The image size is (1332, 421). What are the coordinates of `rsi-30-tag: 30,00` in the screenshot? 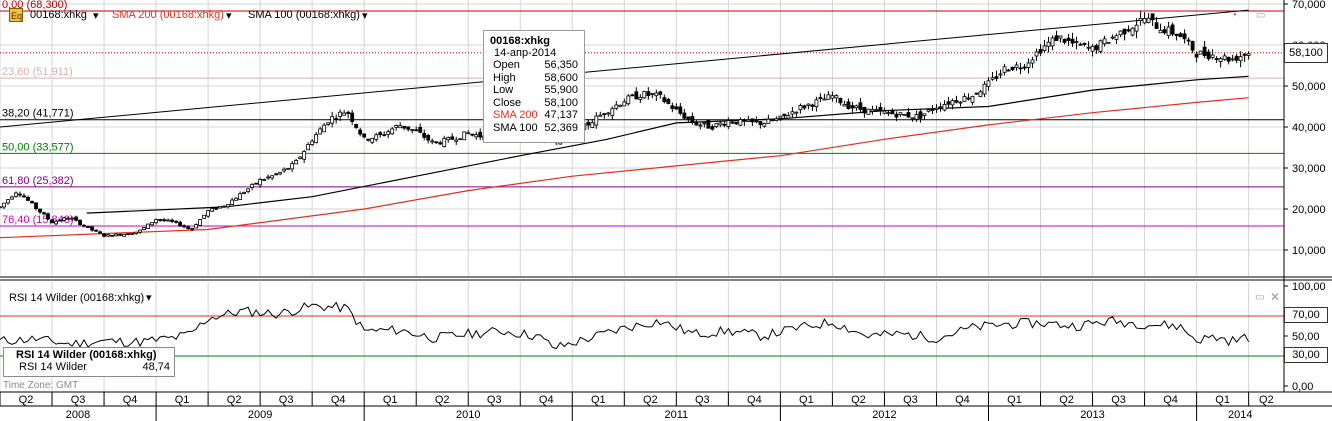 It's located at (1306, 355).